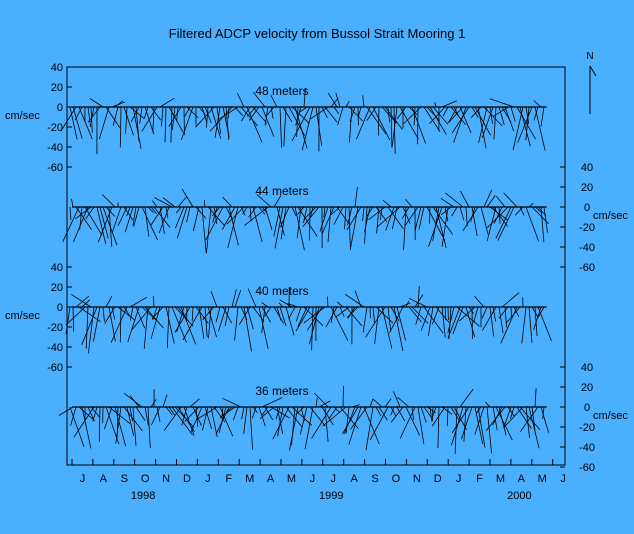 The height and width of the screenshot is (534, 634). Describe the element at coordinates (610, 216) in the screenshot. I see `y-axis-units: cm/sec` at that location.